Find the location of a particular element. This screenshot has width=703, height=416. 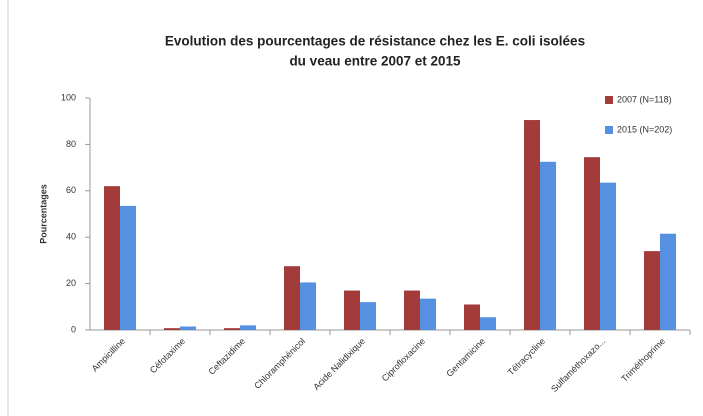

legend-label: 2015 (N=202) is located at coordinates (644, 129).